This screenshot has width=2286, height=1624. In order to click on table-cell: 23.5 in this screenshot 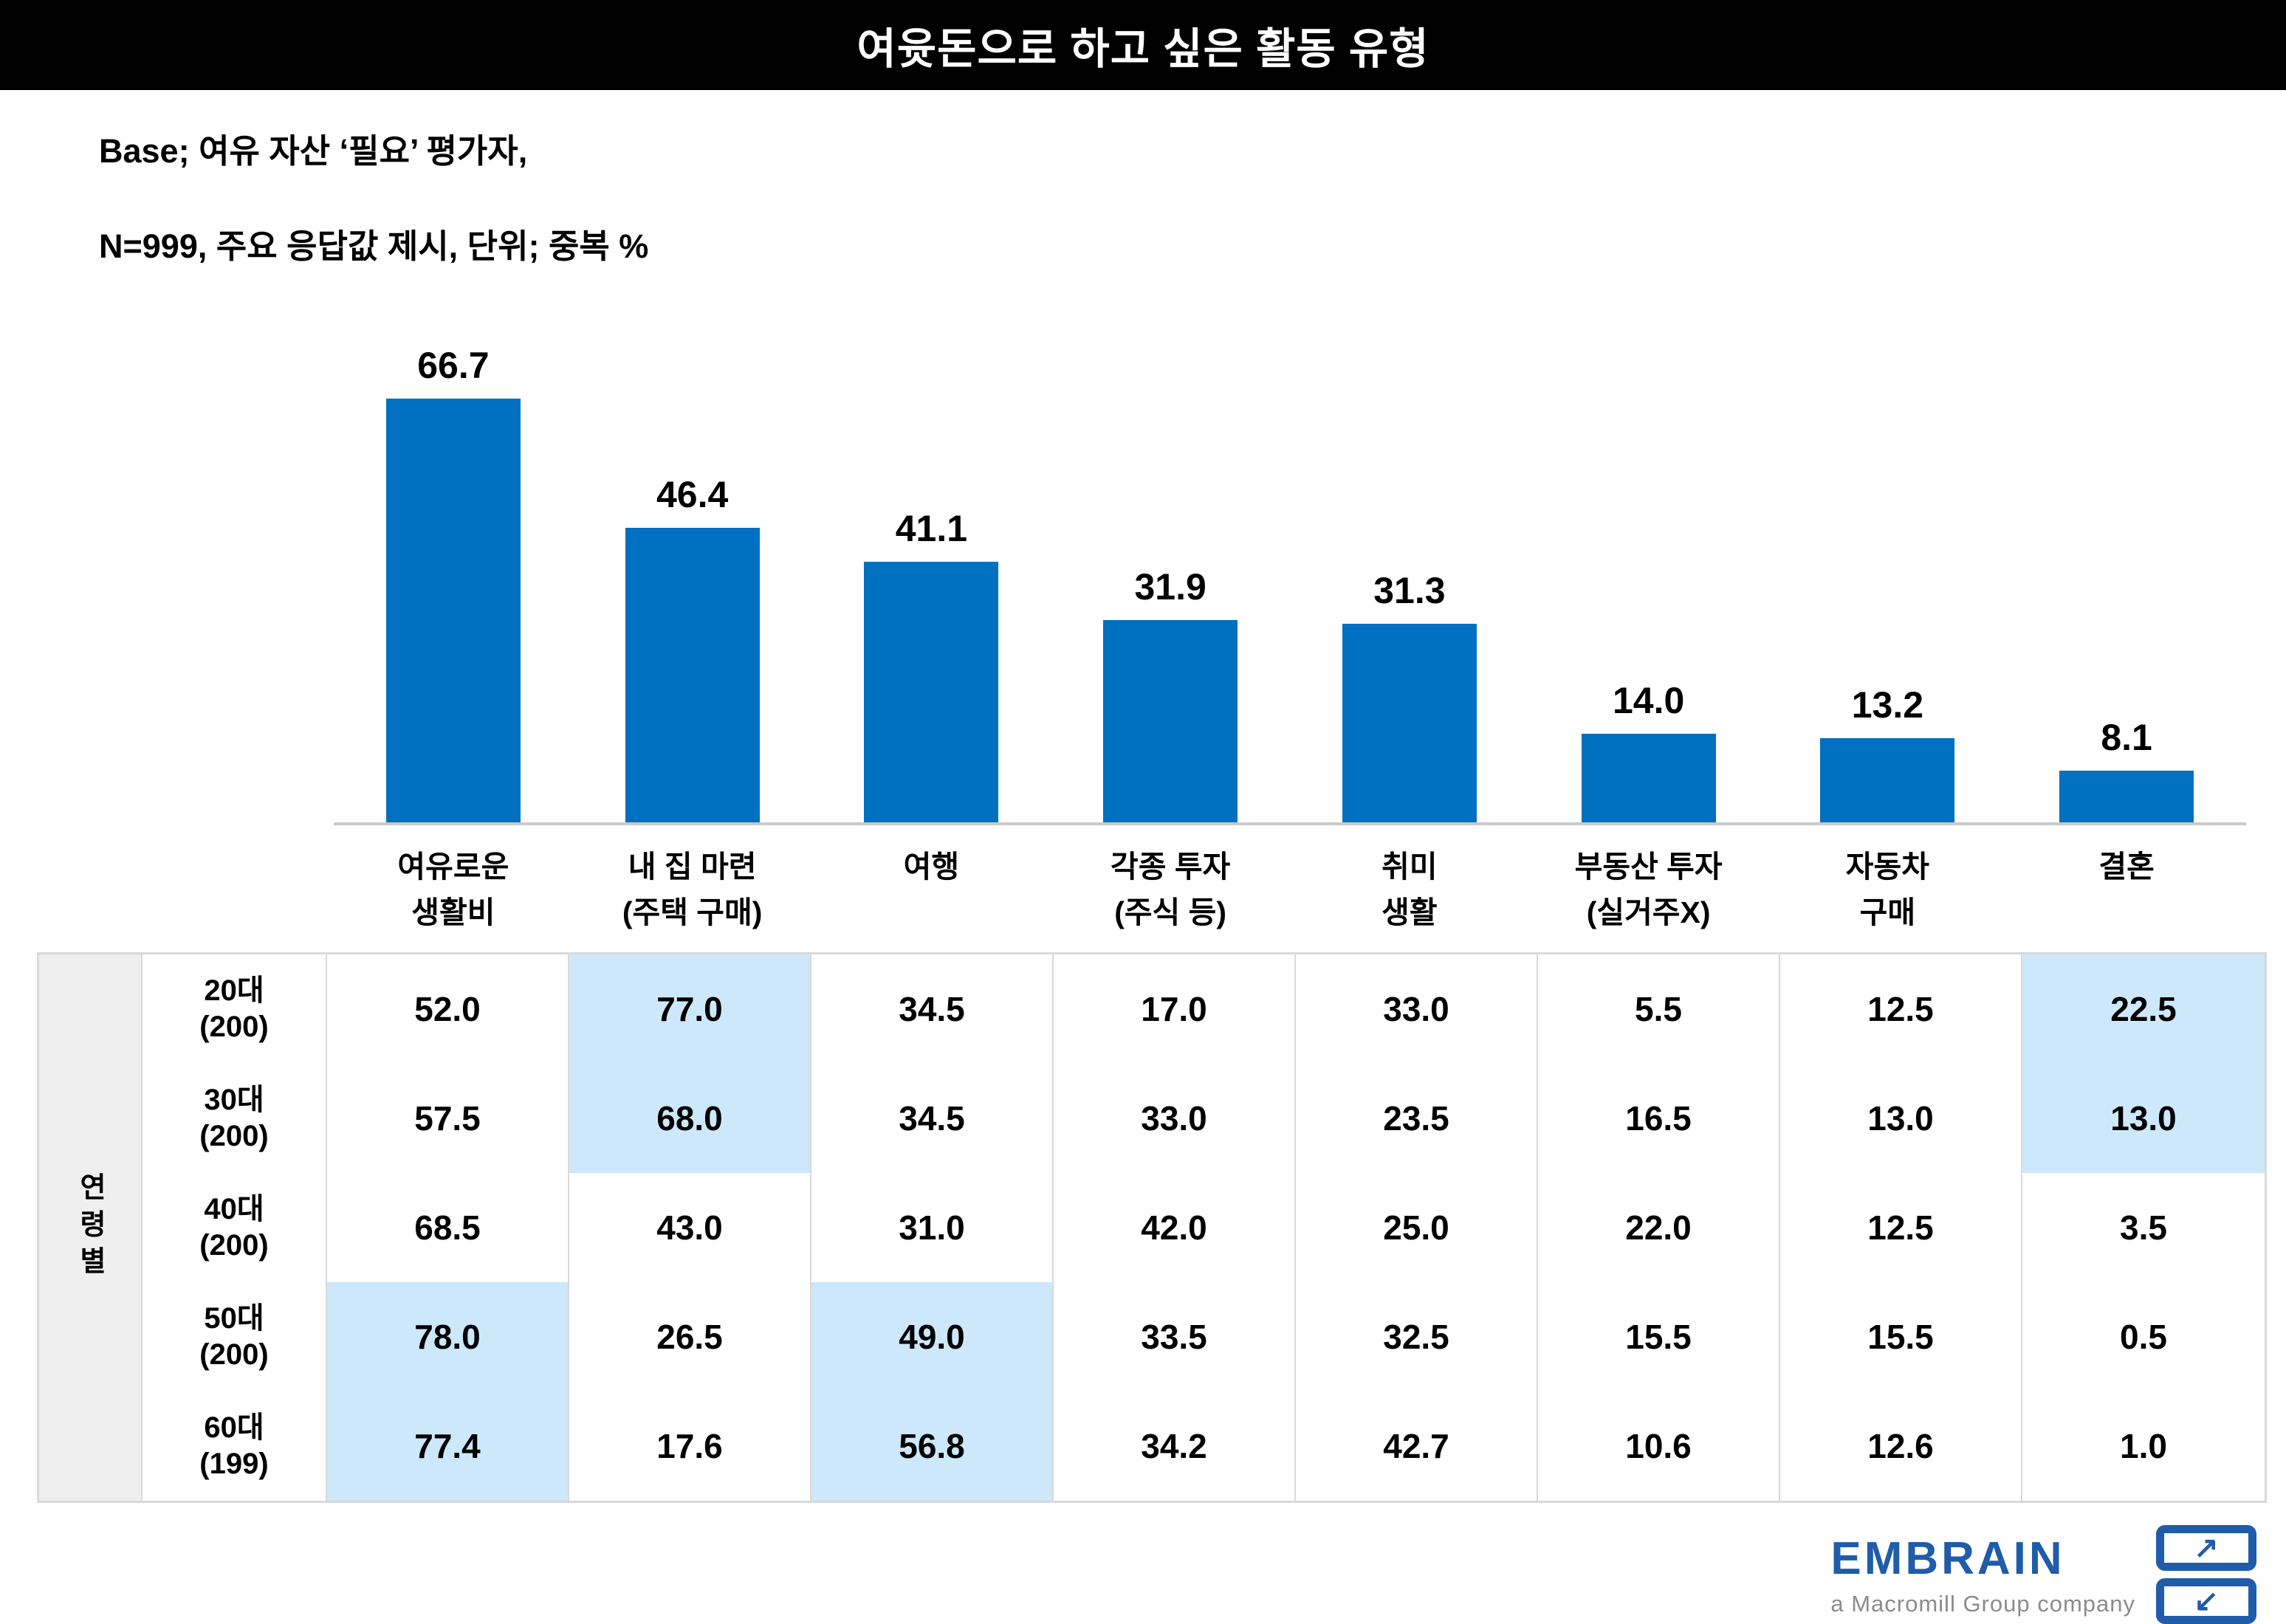, I will do `click(1417, 1118)`.